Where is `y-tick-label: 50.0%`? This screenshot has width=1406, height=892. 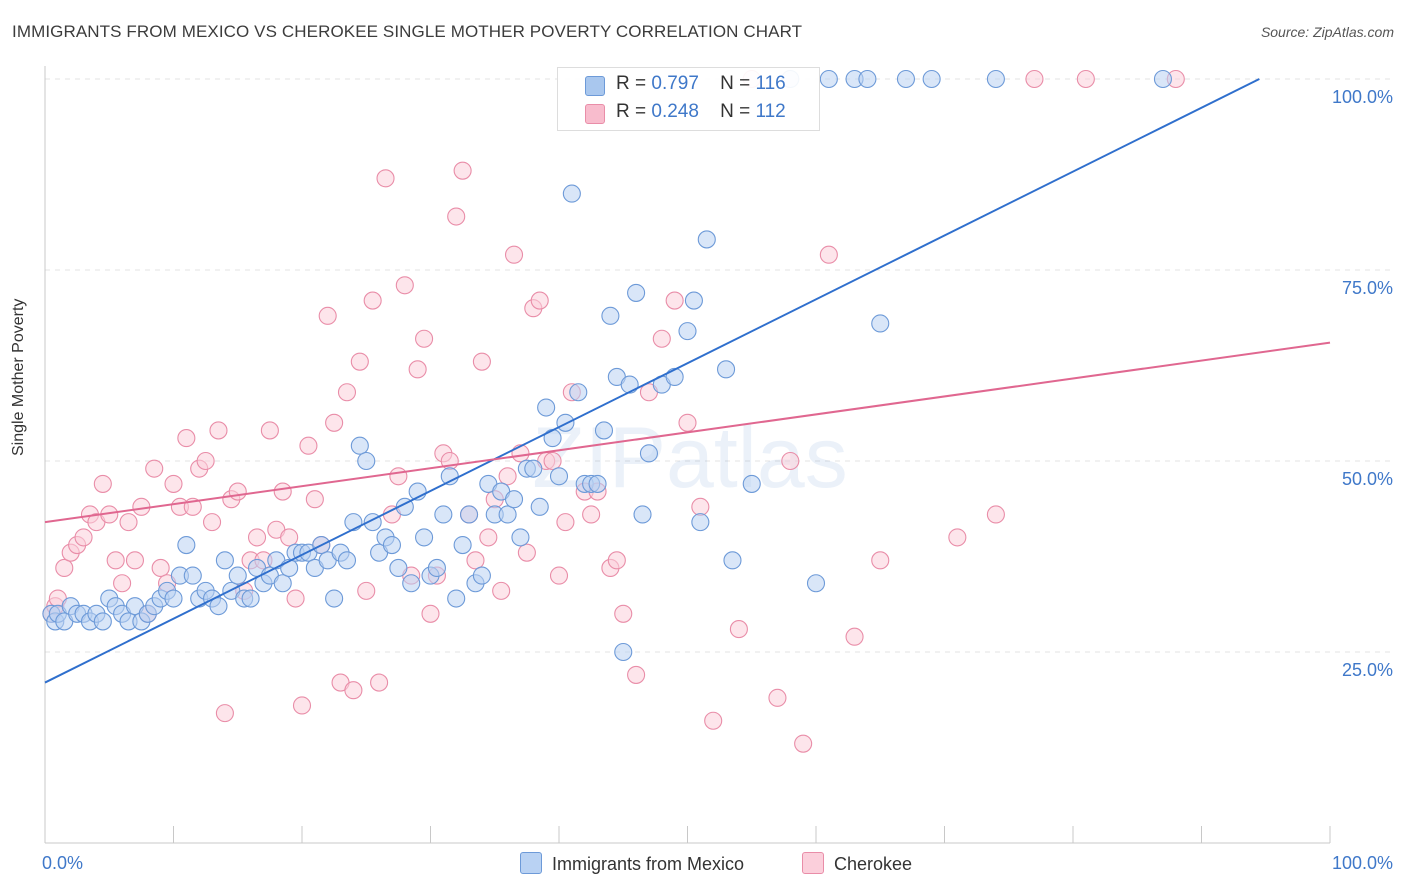 y-tick-label: 50.0% is located at coordinates (1367, 479).